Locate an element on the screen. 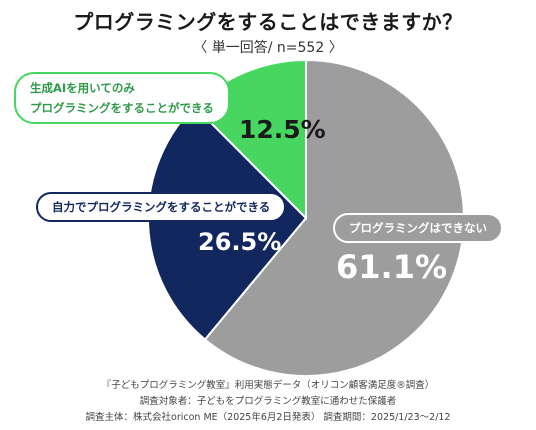  data-label-self: 26.5% is located at coordinates (240, 242).